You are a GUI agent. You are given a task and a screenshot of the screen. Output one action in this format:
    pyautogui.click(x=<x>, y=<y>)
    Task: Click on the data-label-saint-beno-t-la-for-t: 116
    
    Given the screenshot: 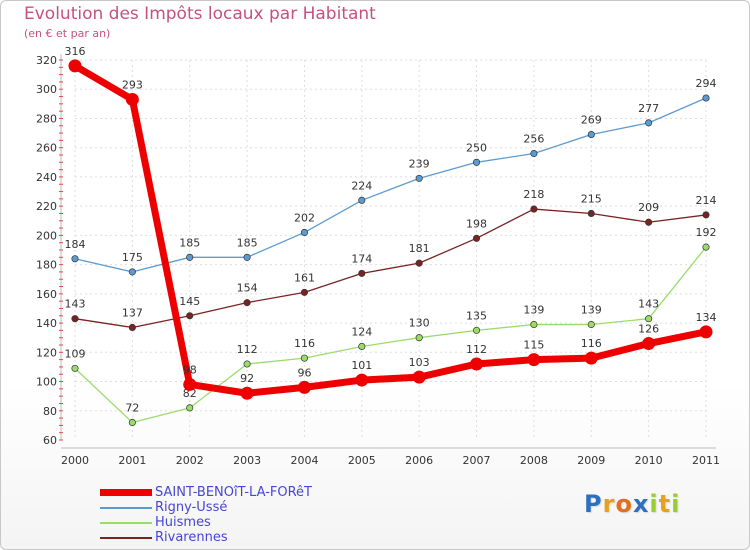 What is the action you would take?
    pyautogui.click(x=591, y=343)
    